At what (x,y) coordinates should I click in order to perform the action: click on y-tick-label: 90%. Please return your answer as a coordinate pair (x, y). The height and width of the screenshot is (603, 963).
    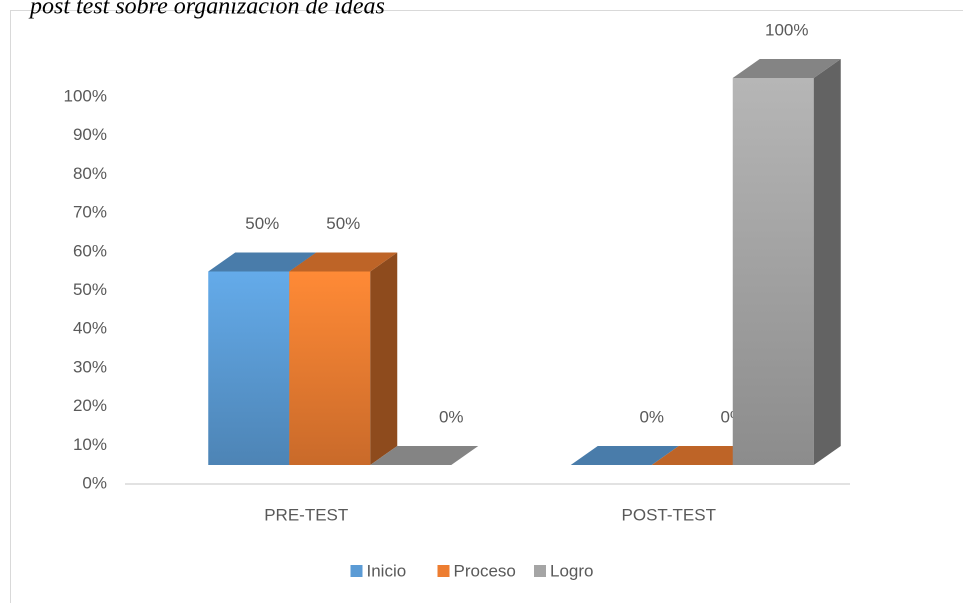
    Looking at the image, I should click on (90, 134).